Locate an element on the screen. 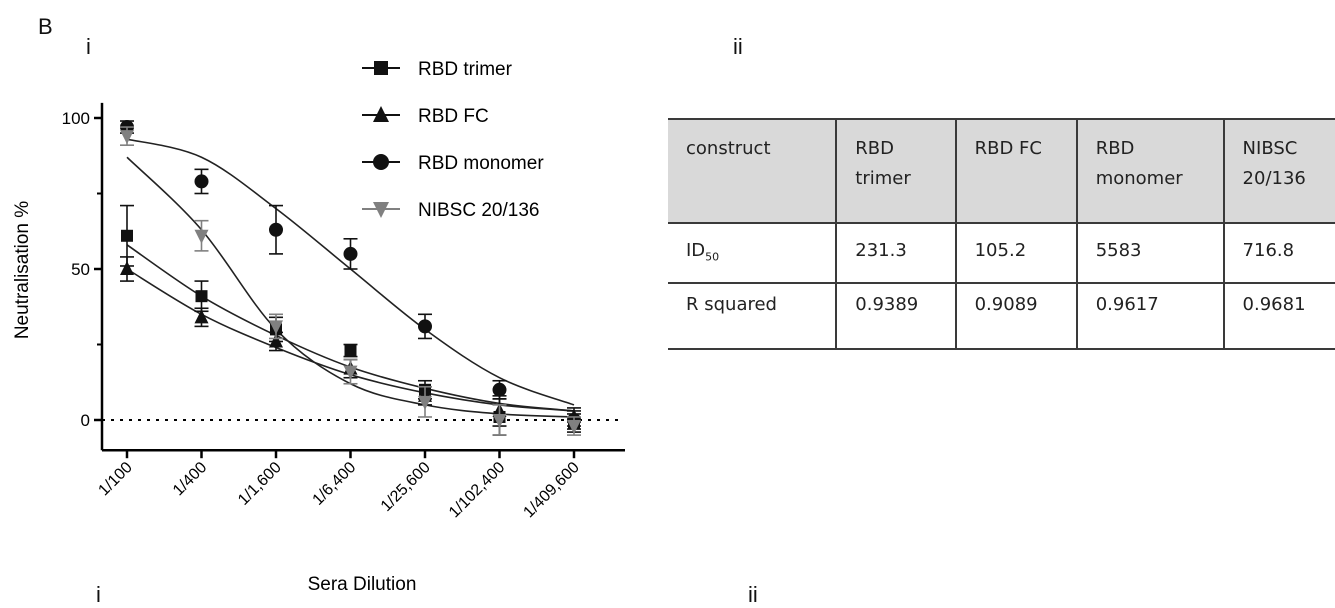  legend-label: RBD monomer is located at coordinates (481, 163).